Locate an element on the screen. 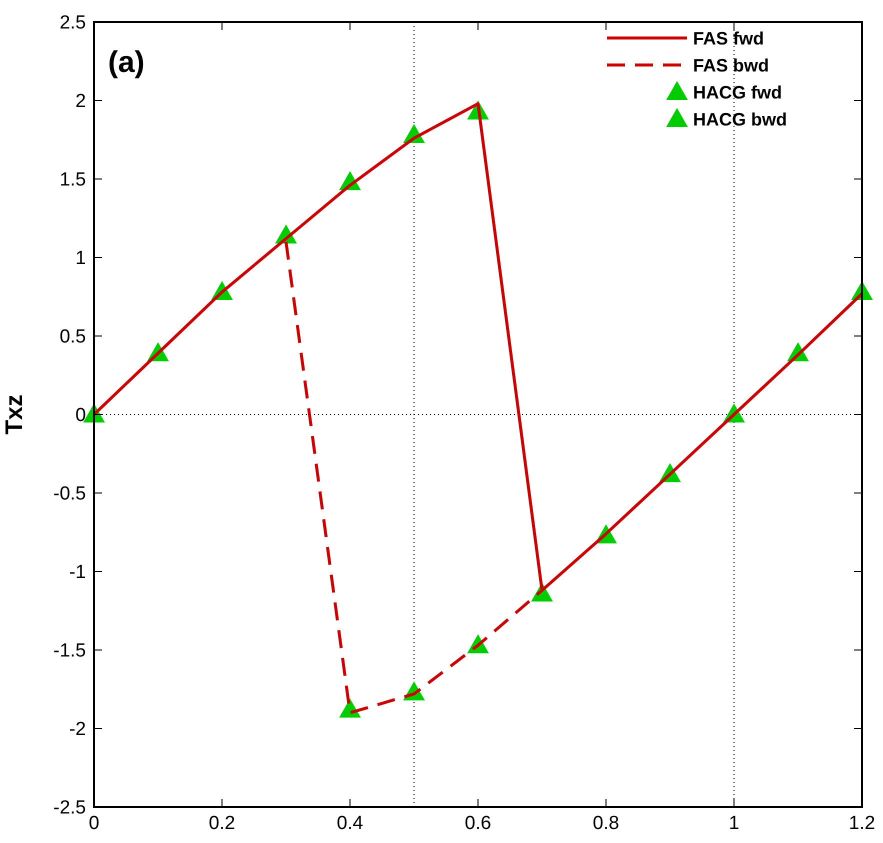 This screenshot has height=843, width=883. annotation: (a) is located at coordinates (126, 62).